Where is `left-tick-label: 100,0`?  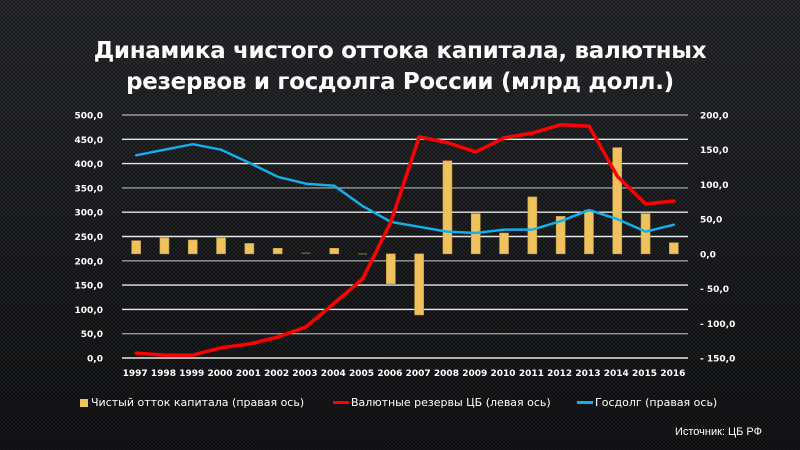 left-tick-label: 100,0 is located at coordinates (89, 311).